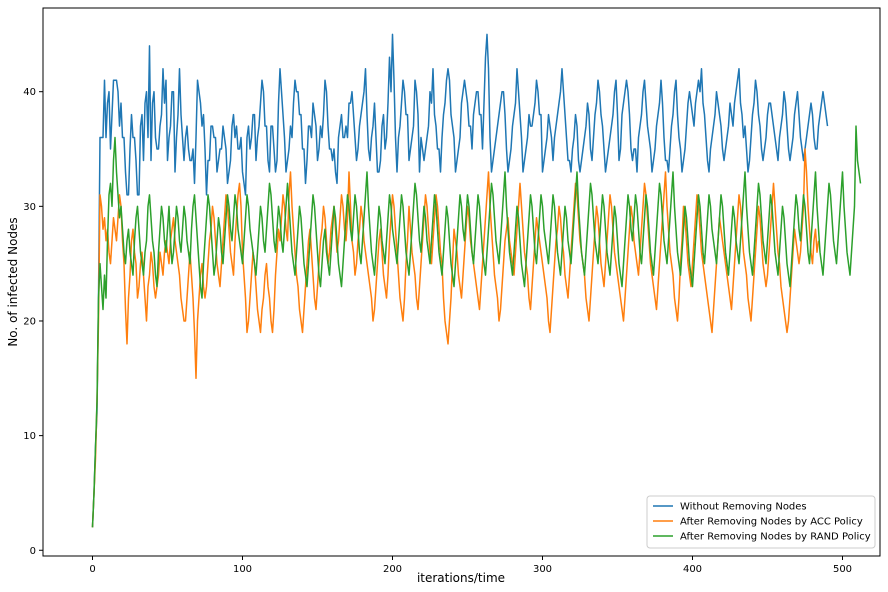 The height and width of the screenshot is (592, 888). I want to click on y-tick-label: 40, so click(29, 92).